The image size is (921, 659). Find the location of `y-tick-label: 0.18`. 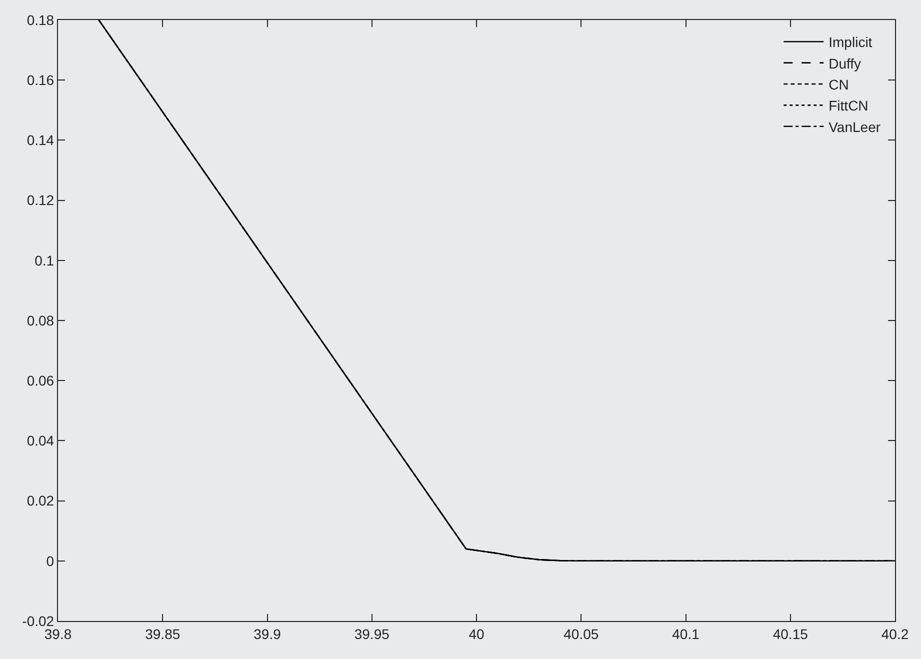

y-tick-label: 0.18 is located at coordinates (40, 20).